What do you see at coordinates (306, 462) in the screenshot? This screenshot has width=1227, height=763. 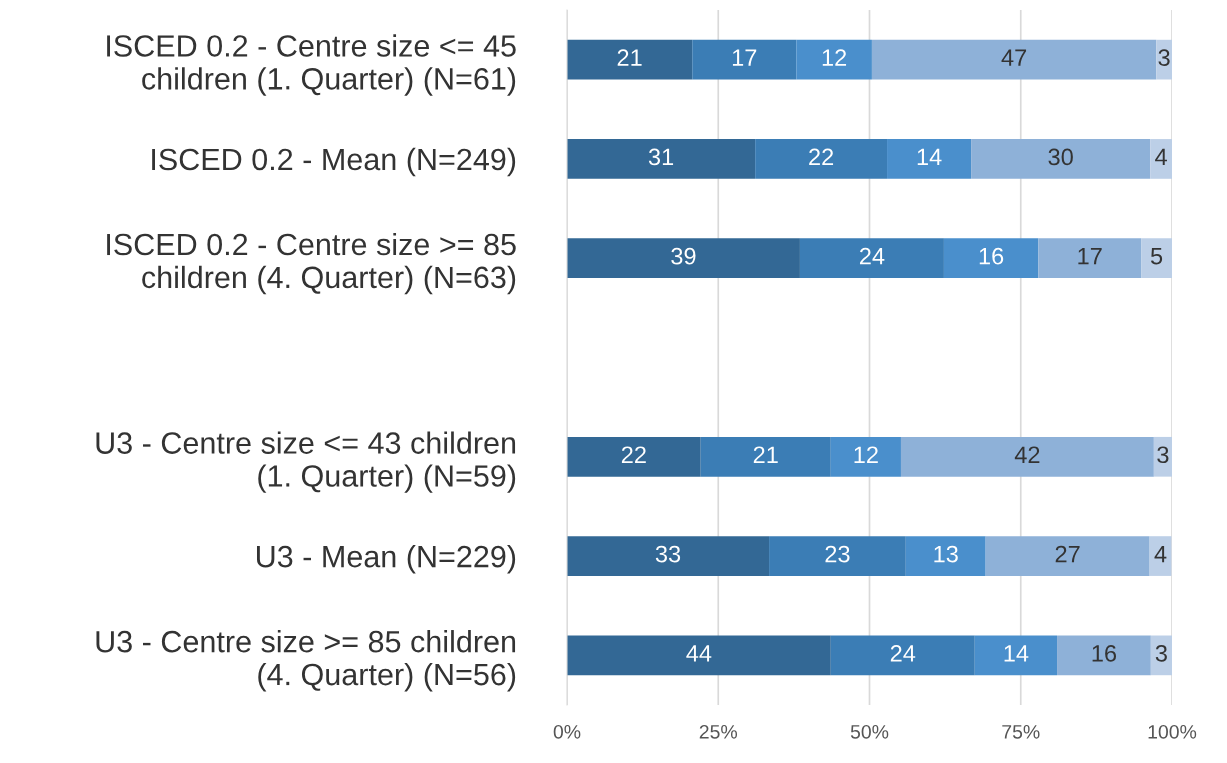 I see `y-tick-label: U3 - Centre size <= 43 children (1. Quarter) (N=59)` at bounding box center [306, 462].